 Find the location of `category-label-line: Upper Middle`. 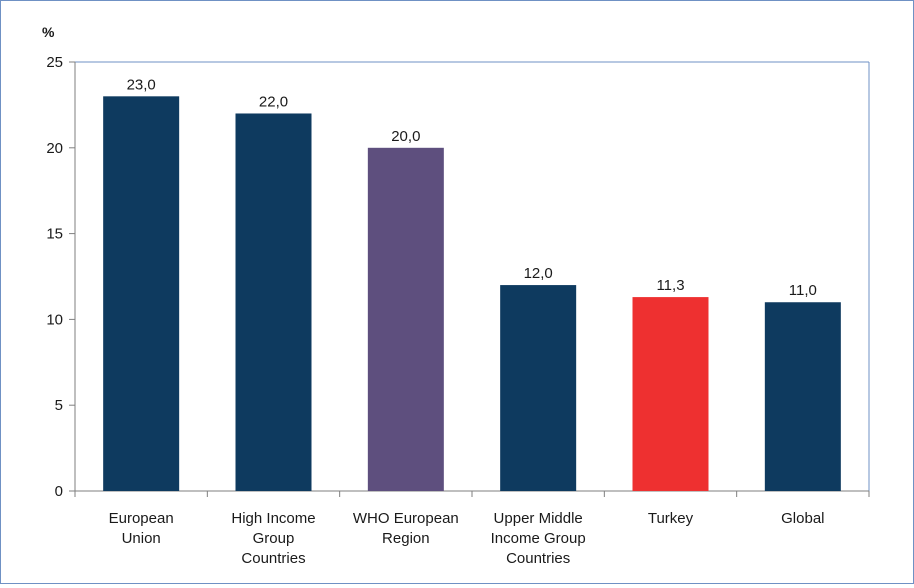

category-label-line: Upper Middle is located at coordinates (538, 518).